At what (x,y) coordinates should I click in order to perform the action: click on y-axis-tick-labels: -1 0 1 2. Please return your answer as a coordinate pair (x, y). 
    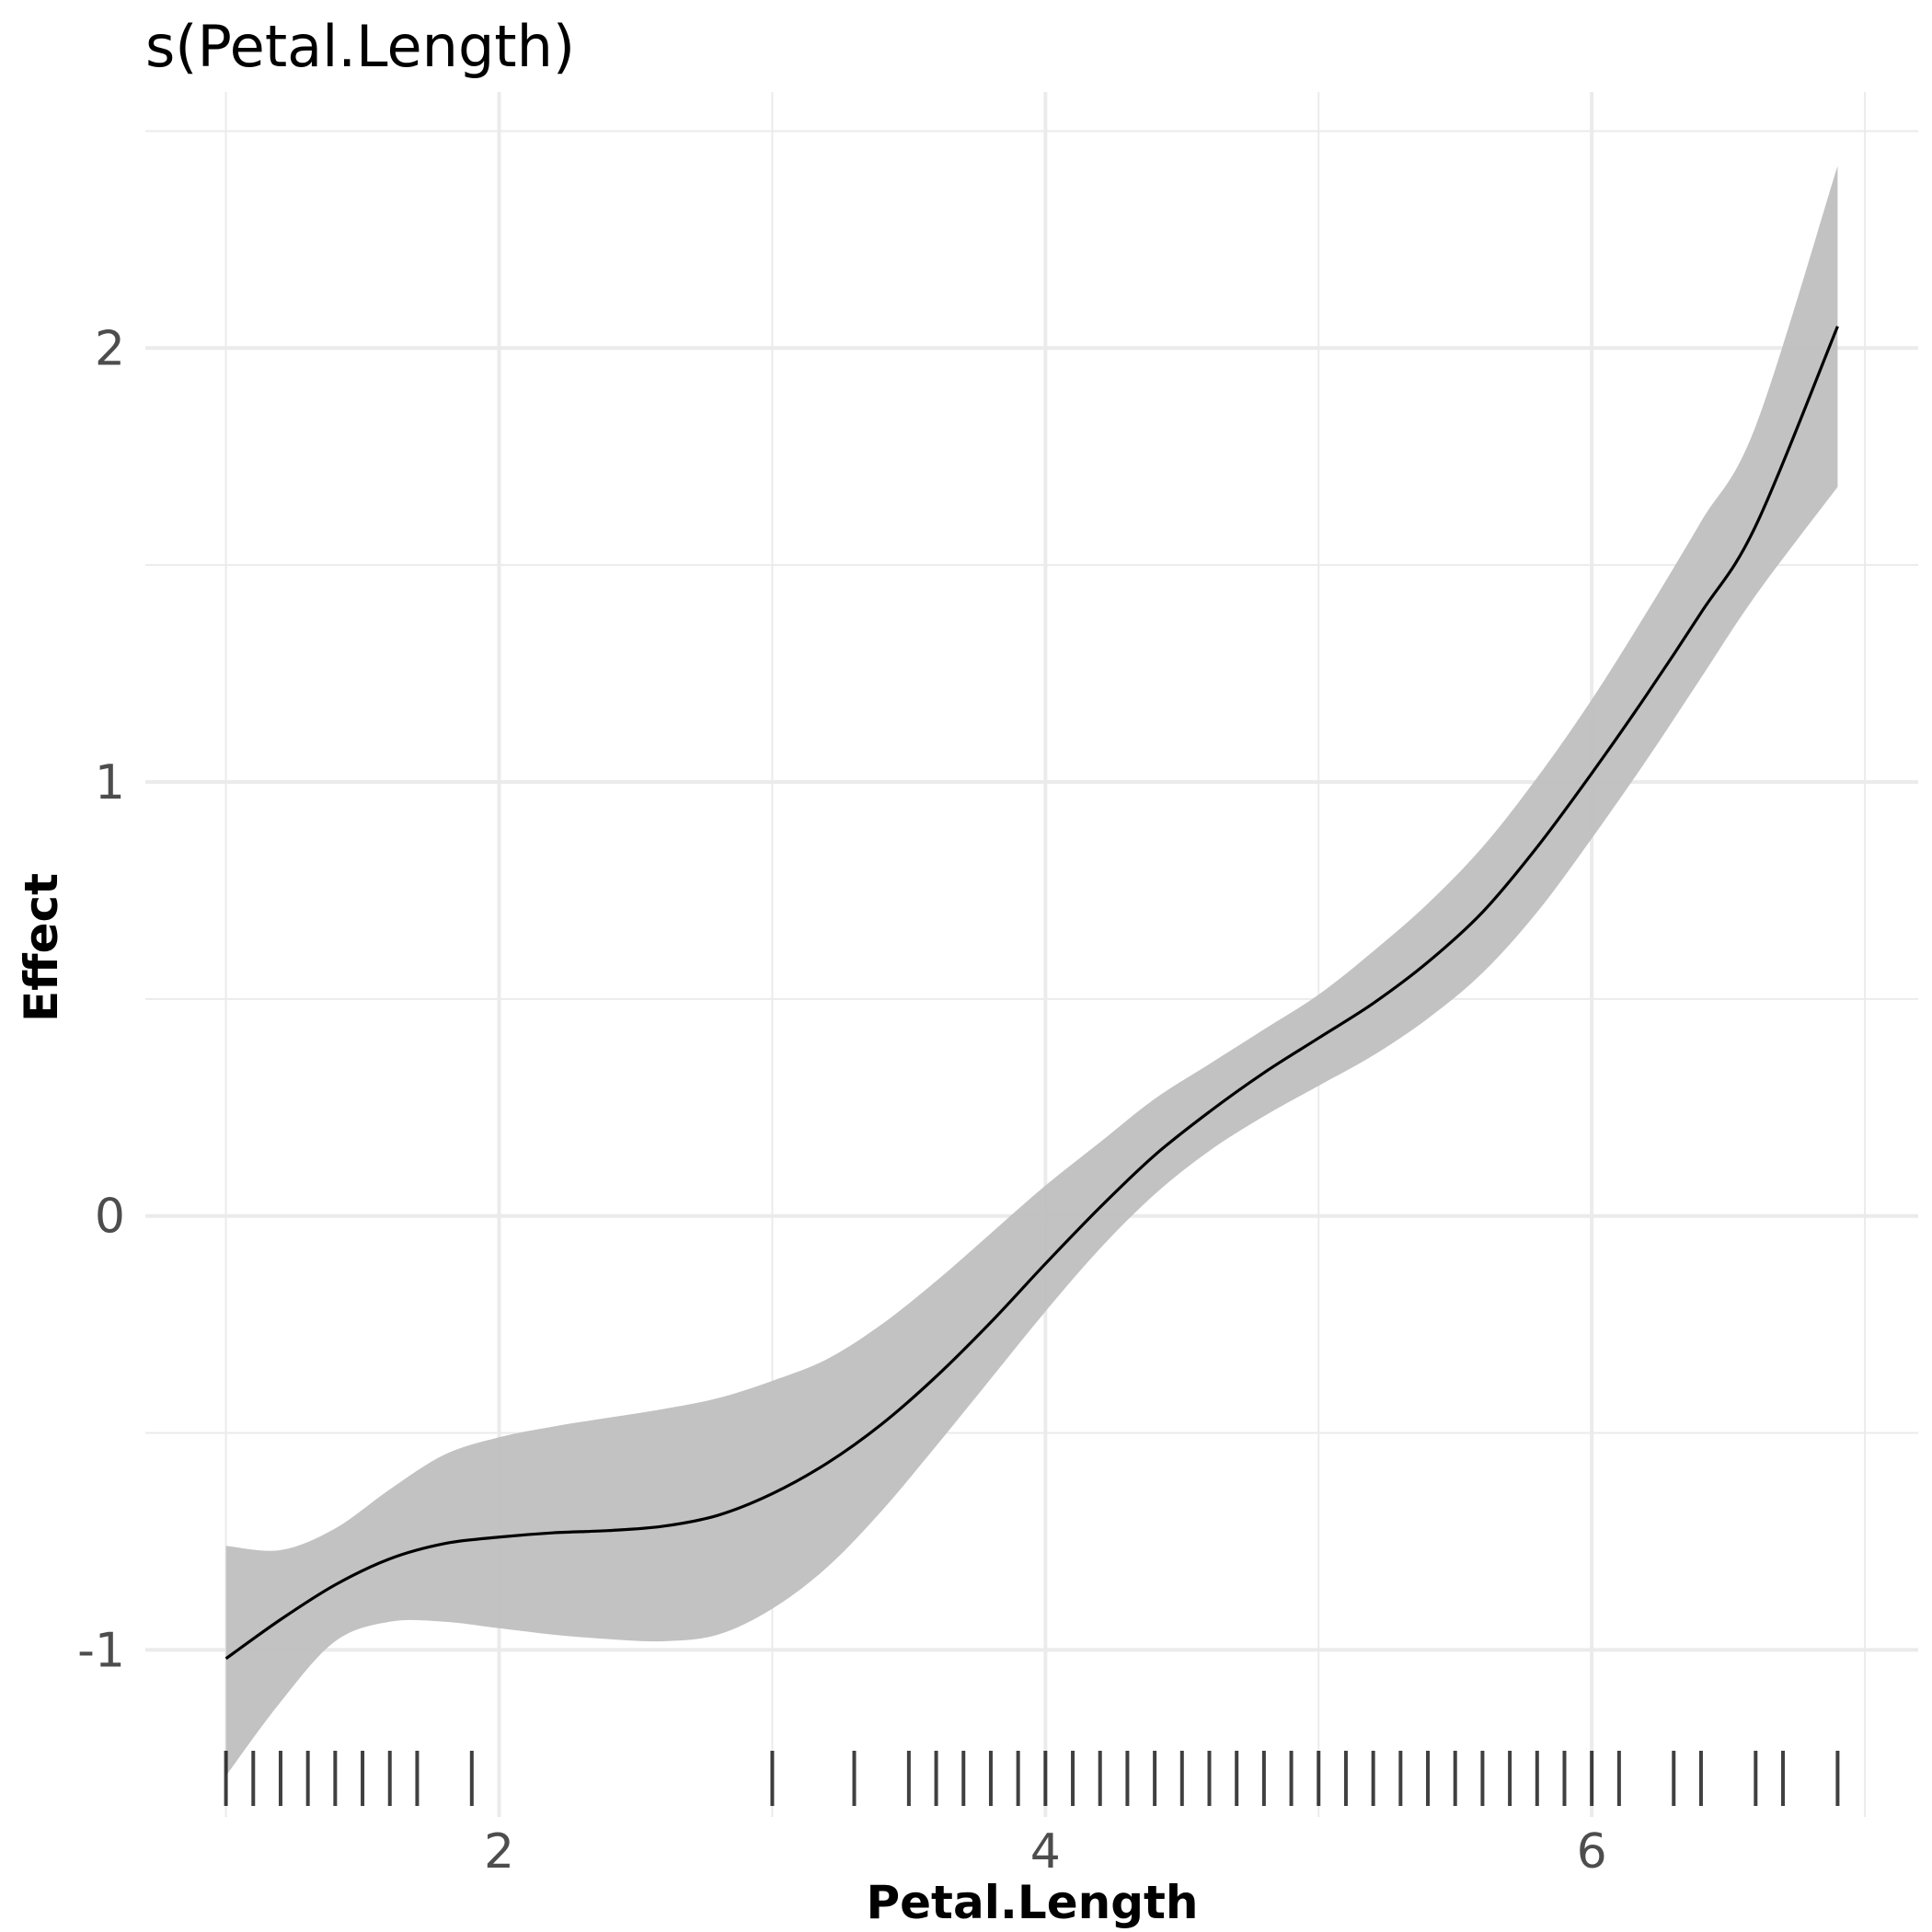
    Looking at the image, I should click on (101, 999).